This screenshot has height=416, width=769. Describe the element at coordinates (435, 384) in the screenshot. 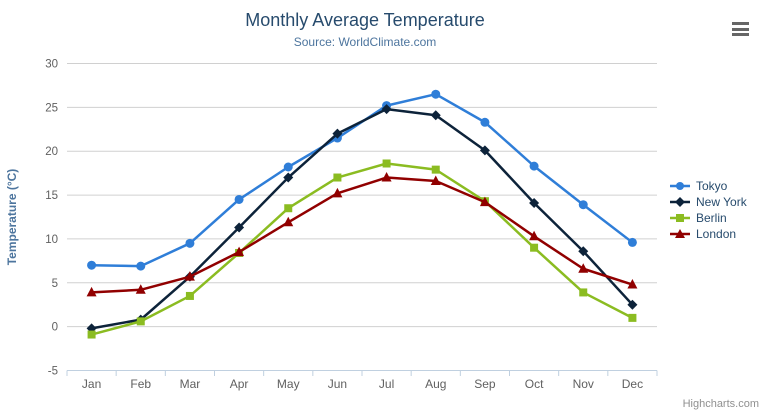

I see `x-axis-label: Aug` at that location.